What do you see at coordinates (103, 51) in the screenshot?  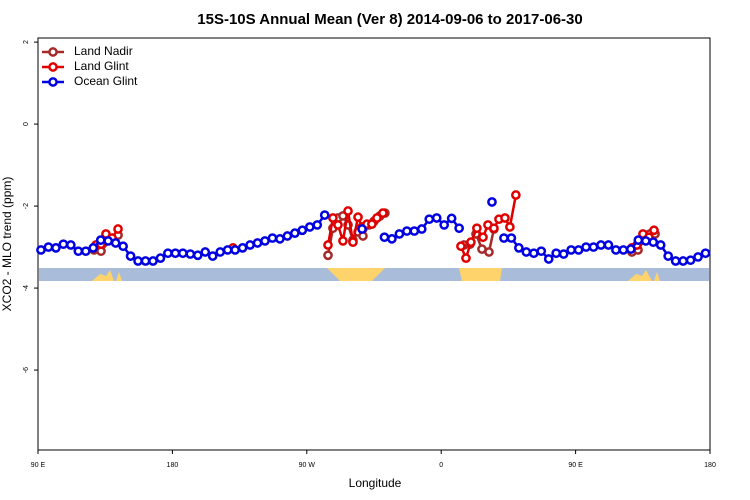 I see `legend-label: Land Nadir` at bounding box center [103, 51].